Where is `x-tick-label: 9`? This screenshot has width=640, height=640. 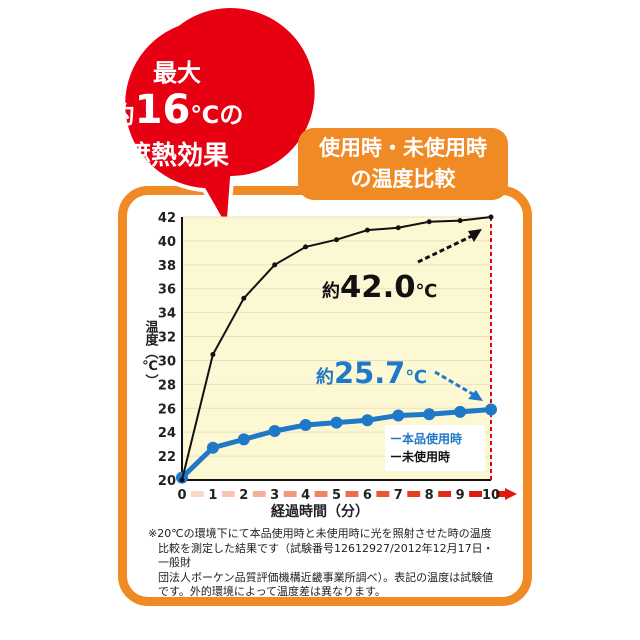 x-tick-label: 9 is located at coordinates (460, 495).